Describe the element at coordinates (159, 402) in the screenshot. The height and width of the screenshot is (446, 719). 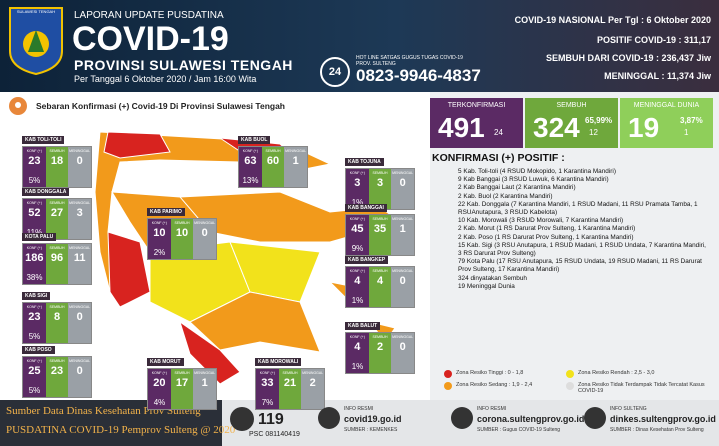
I see `region-pct: 4%` at that location.